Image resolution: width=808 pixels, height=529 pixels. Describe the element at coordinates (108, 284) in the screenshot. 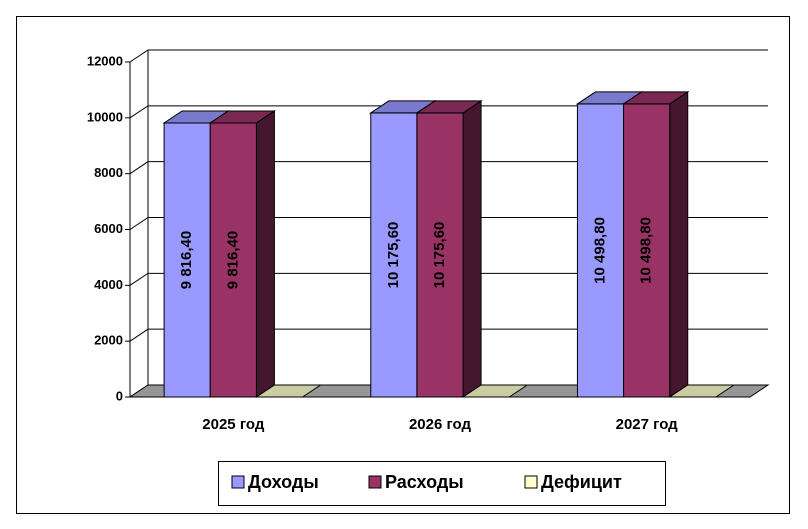

I see `y-tick-label: 4000` at that location.